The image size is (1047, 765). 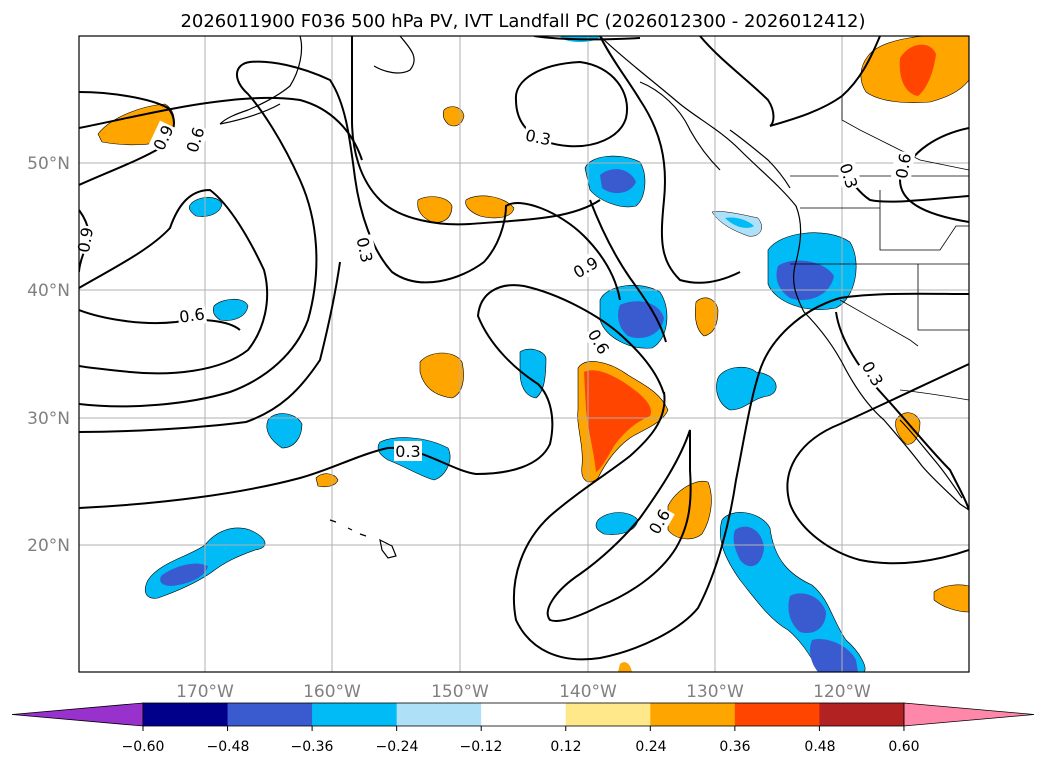 I want to click on colorbar-tick-label: −0.24, so click(x=397, y=747).